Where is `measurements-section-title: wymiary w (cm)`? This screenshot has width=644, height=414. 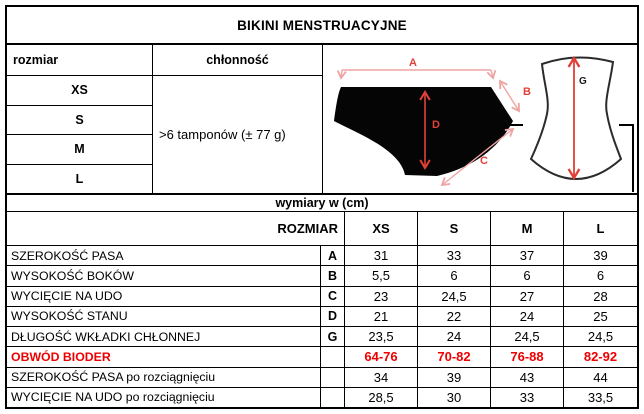
measurements-section-title: wymiary w (cm) is located at coordinates (322, 203).